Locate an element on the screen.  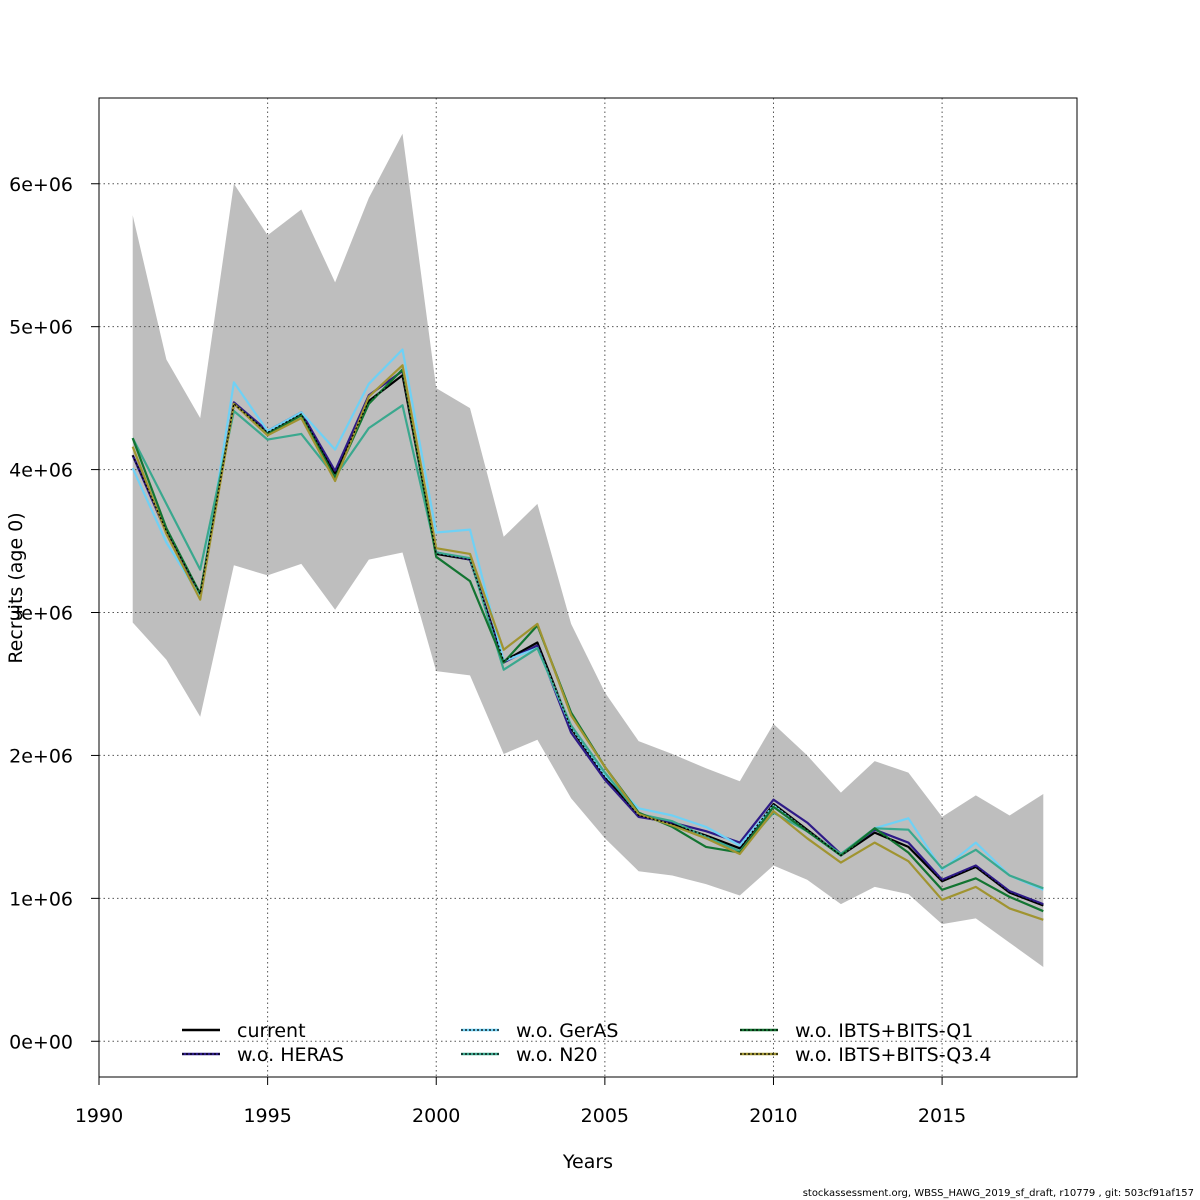
legend-label: w.o. GerAS is located at coordinates (567, 1031).